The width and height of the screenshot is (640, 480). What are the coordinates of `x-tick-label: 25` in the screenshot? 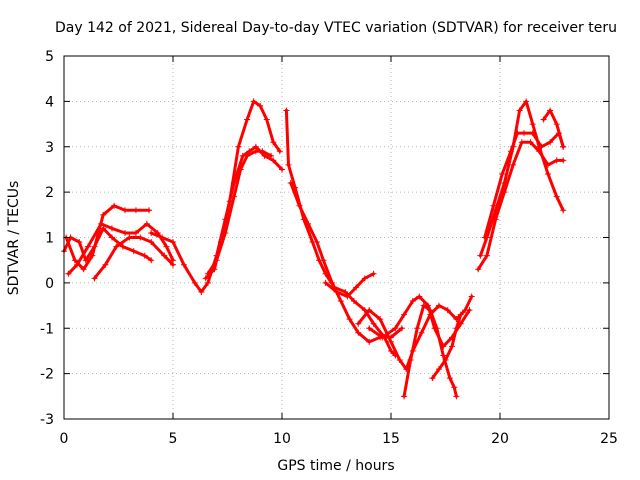 It's located at (609, 439).